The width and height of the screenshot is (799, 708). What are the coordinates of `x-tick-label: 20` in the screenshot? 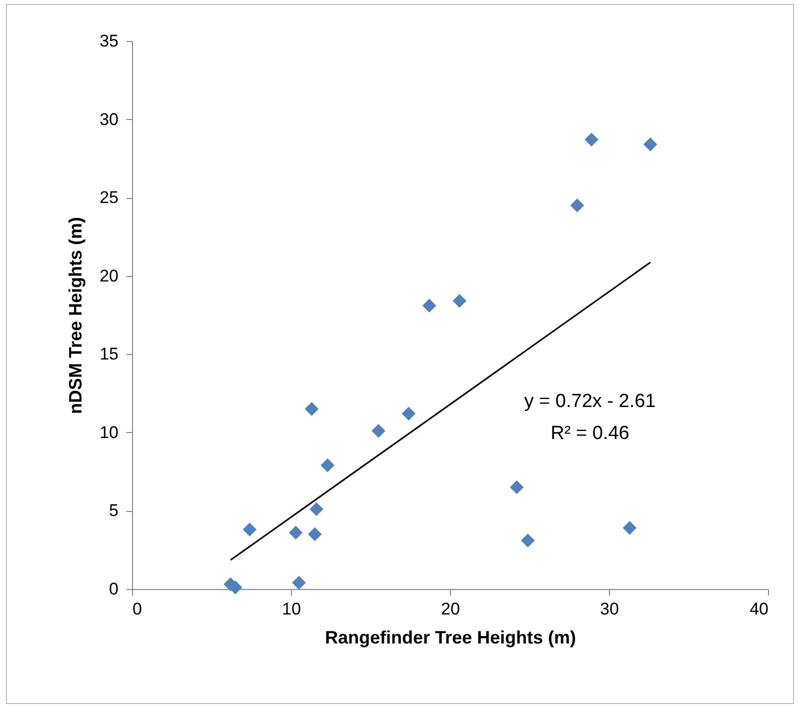 It's located at (450, 609).